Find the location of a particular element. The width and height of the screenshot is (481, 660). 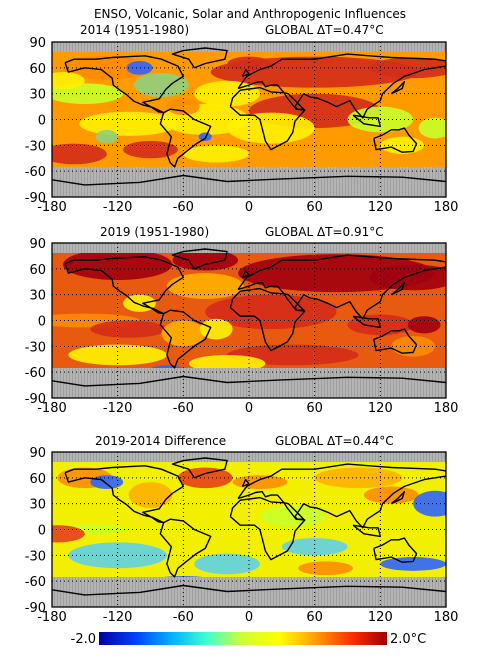

colorbar-gradient is located at coordinates (243, 638).